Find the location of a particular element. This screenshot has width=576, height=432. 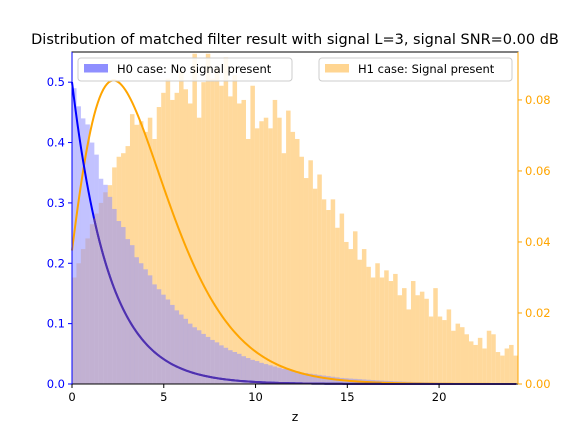

legend-h0-box is located at coordinates (185, 69).